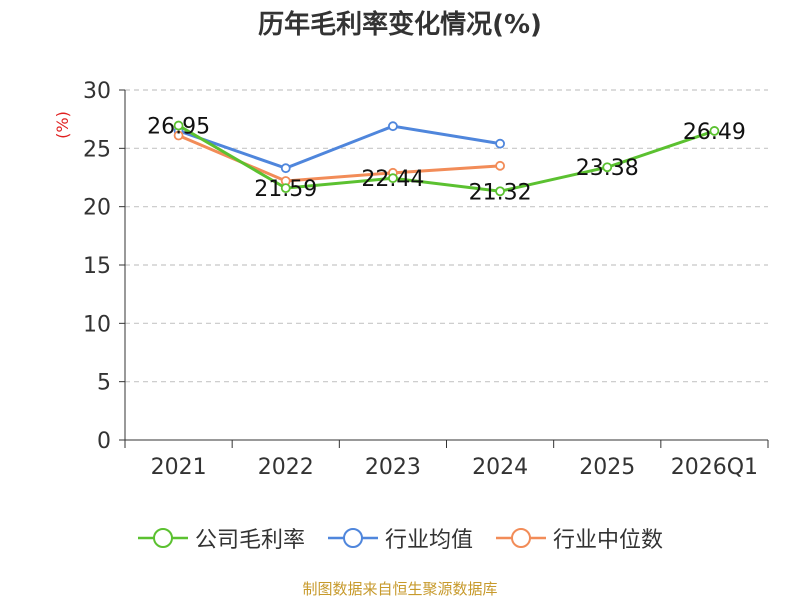 This screenshot has height=600, width=800. I want to click on data-label: 23.38, so click(607, 168).